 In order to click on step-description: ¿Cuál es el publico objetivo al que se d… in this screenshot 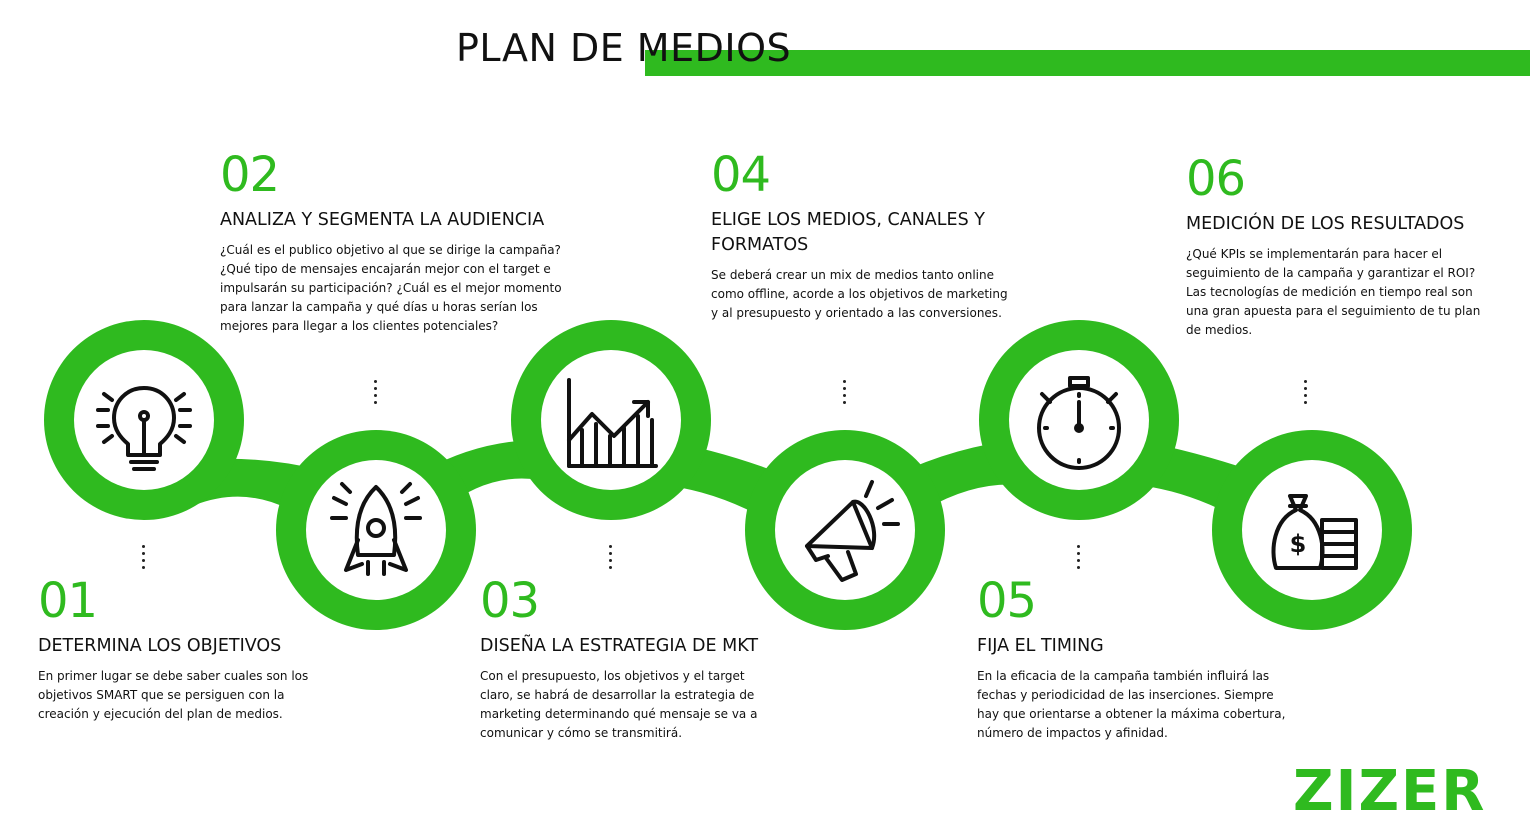, I will do `click(391, 288)`.